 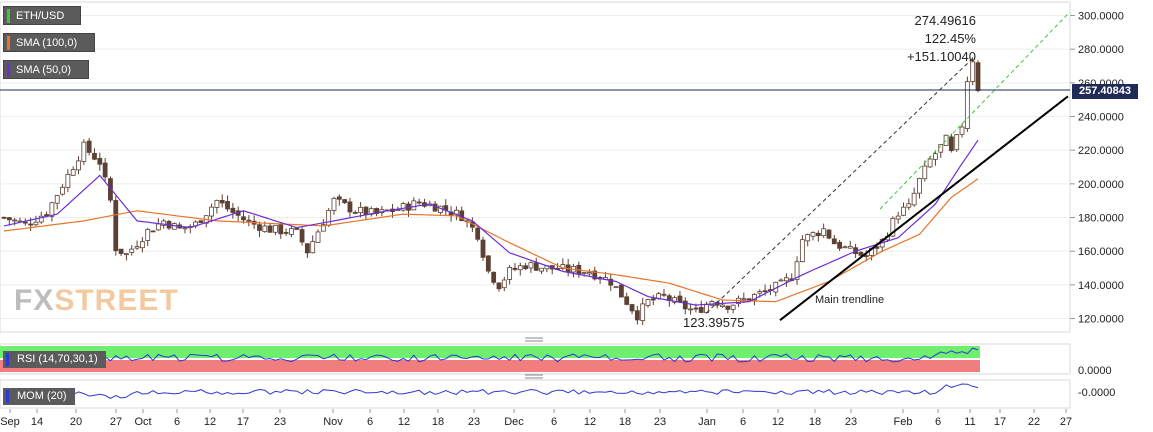 I want to click on annotation-percent: 122.45%, so click(x=951, y=38).